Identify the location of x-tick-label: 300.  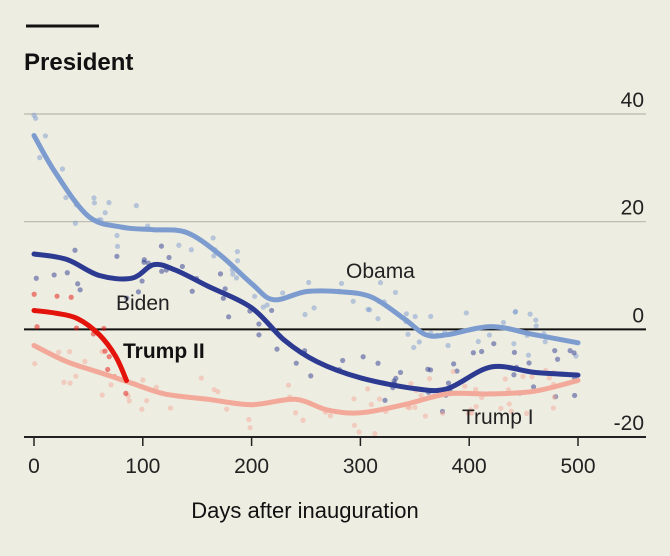
(360, 466).